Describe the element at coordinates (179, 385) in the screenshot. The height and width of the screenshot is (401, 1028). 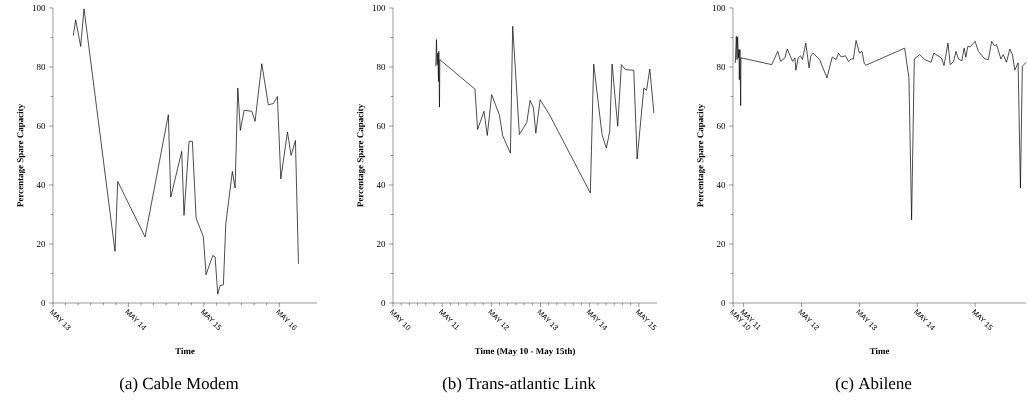
I see `text: (a) Cable Modem` at that location.